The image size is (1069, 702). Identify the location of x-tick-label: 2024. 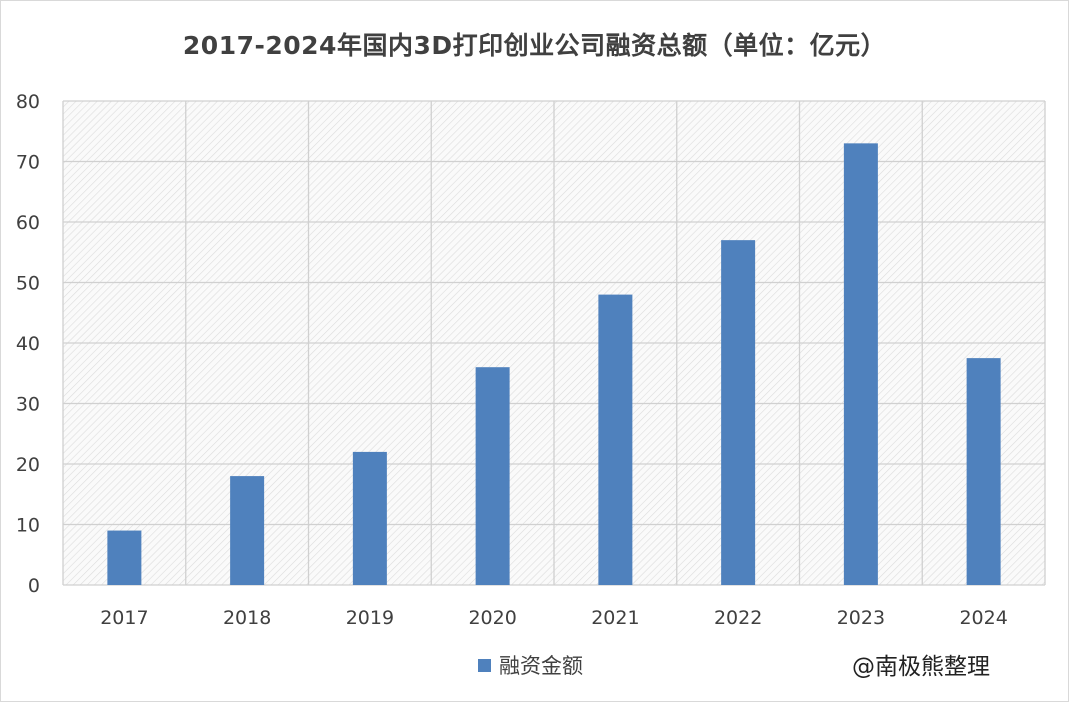
(983, 618).